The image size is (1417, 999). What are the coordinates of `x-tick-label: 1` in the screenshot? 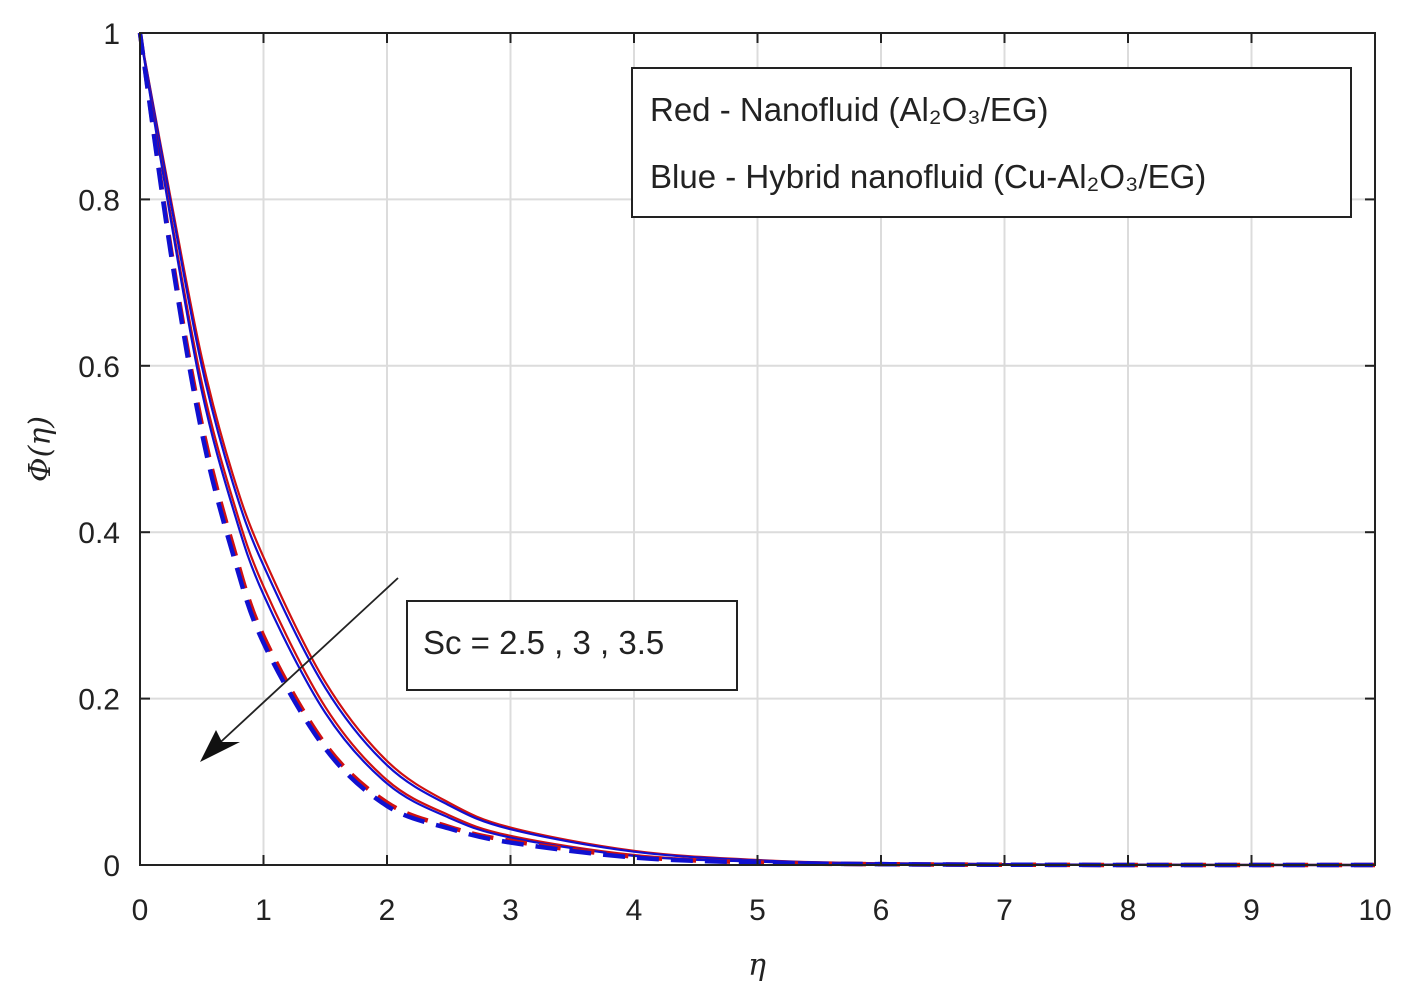 It's located at (263, 910).